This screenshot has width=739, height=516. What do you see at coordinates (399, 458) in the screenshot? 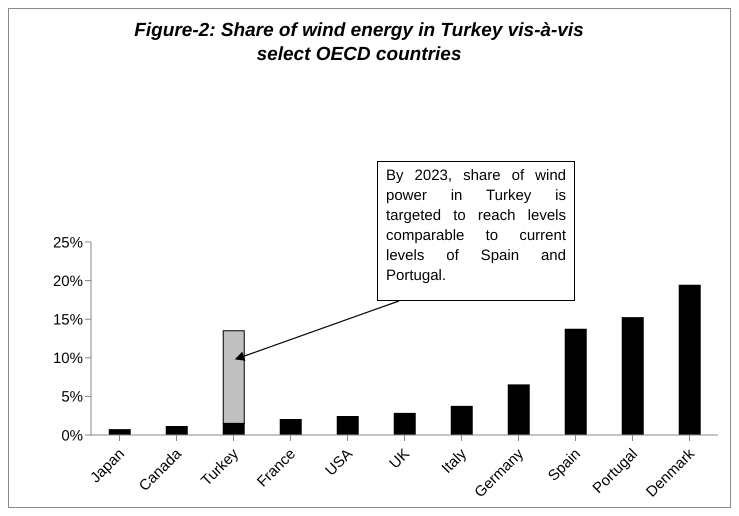
I see `x-tick-label: UK` at bounding box center [399, 458].